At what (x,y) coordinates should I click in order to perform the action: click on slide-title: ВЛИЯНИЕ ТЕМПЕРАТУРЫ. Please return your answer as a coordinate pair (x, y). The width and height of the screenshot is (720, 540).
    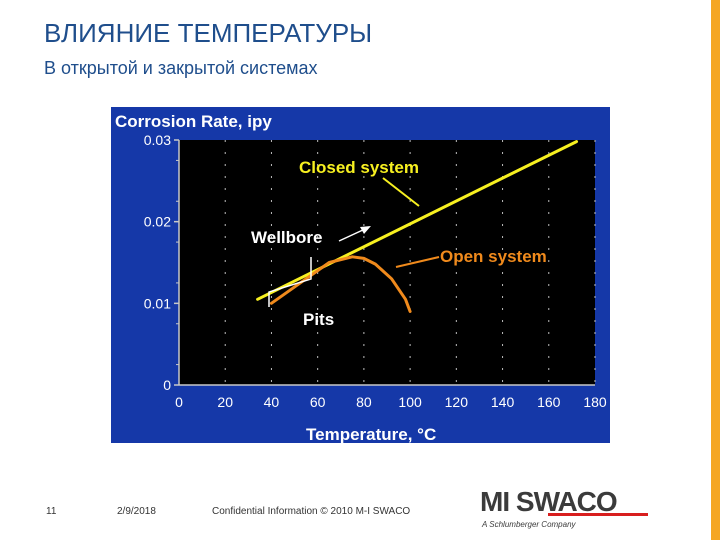
    Looking at the image, I should click on (208, 33).